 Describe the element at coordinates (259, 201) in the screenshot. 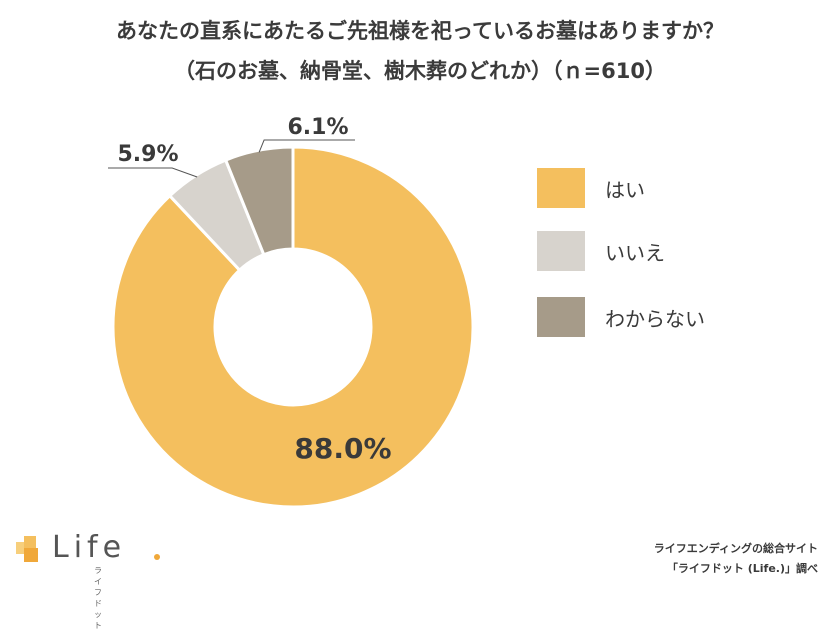

I see `slice-unknown` at that location.